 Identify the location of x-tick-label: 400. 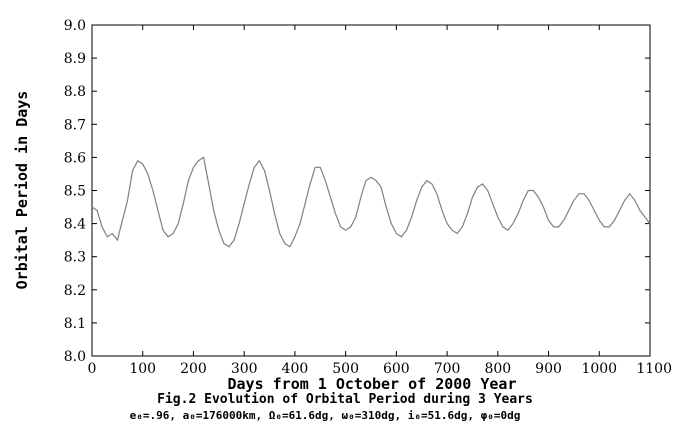
(295, 369).